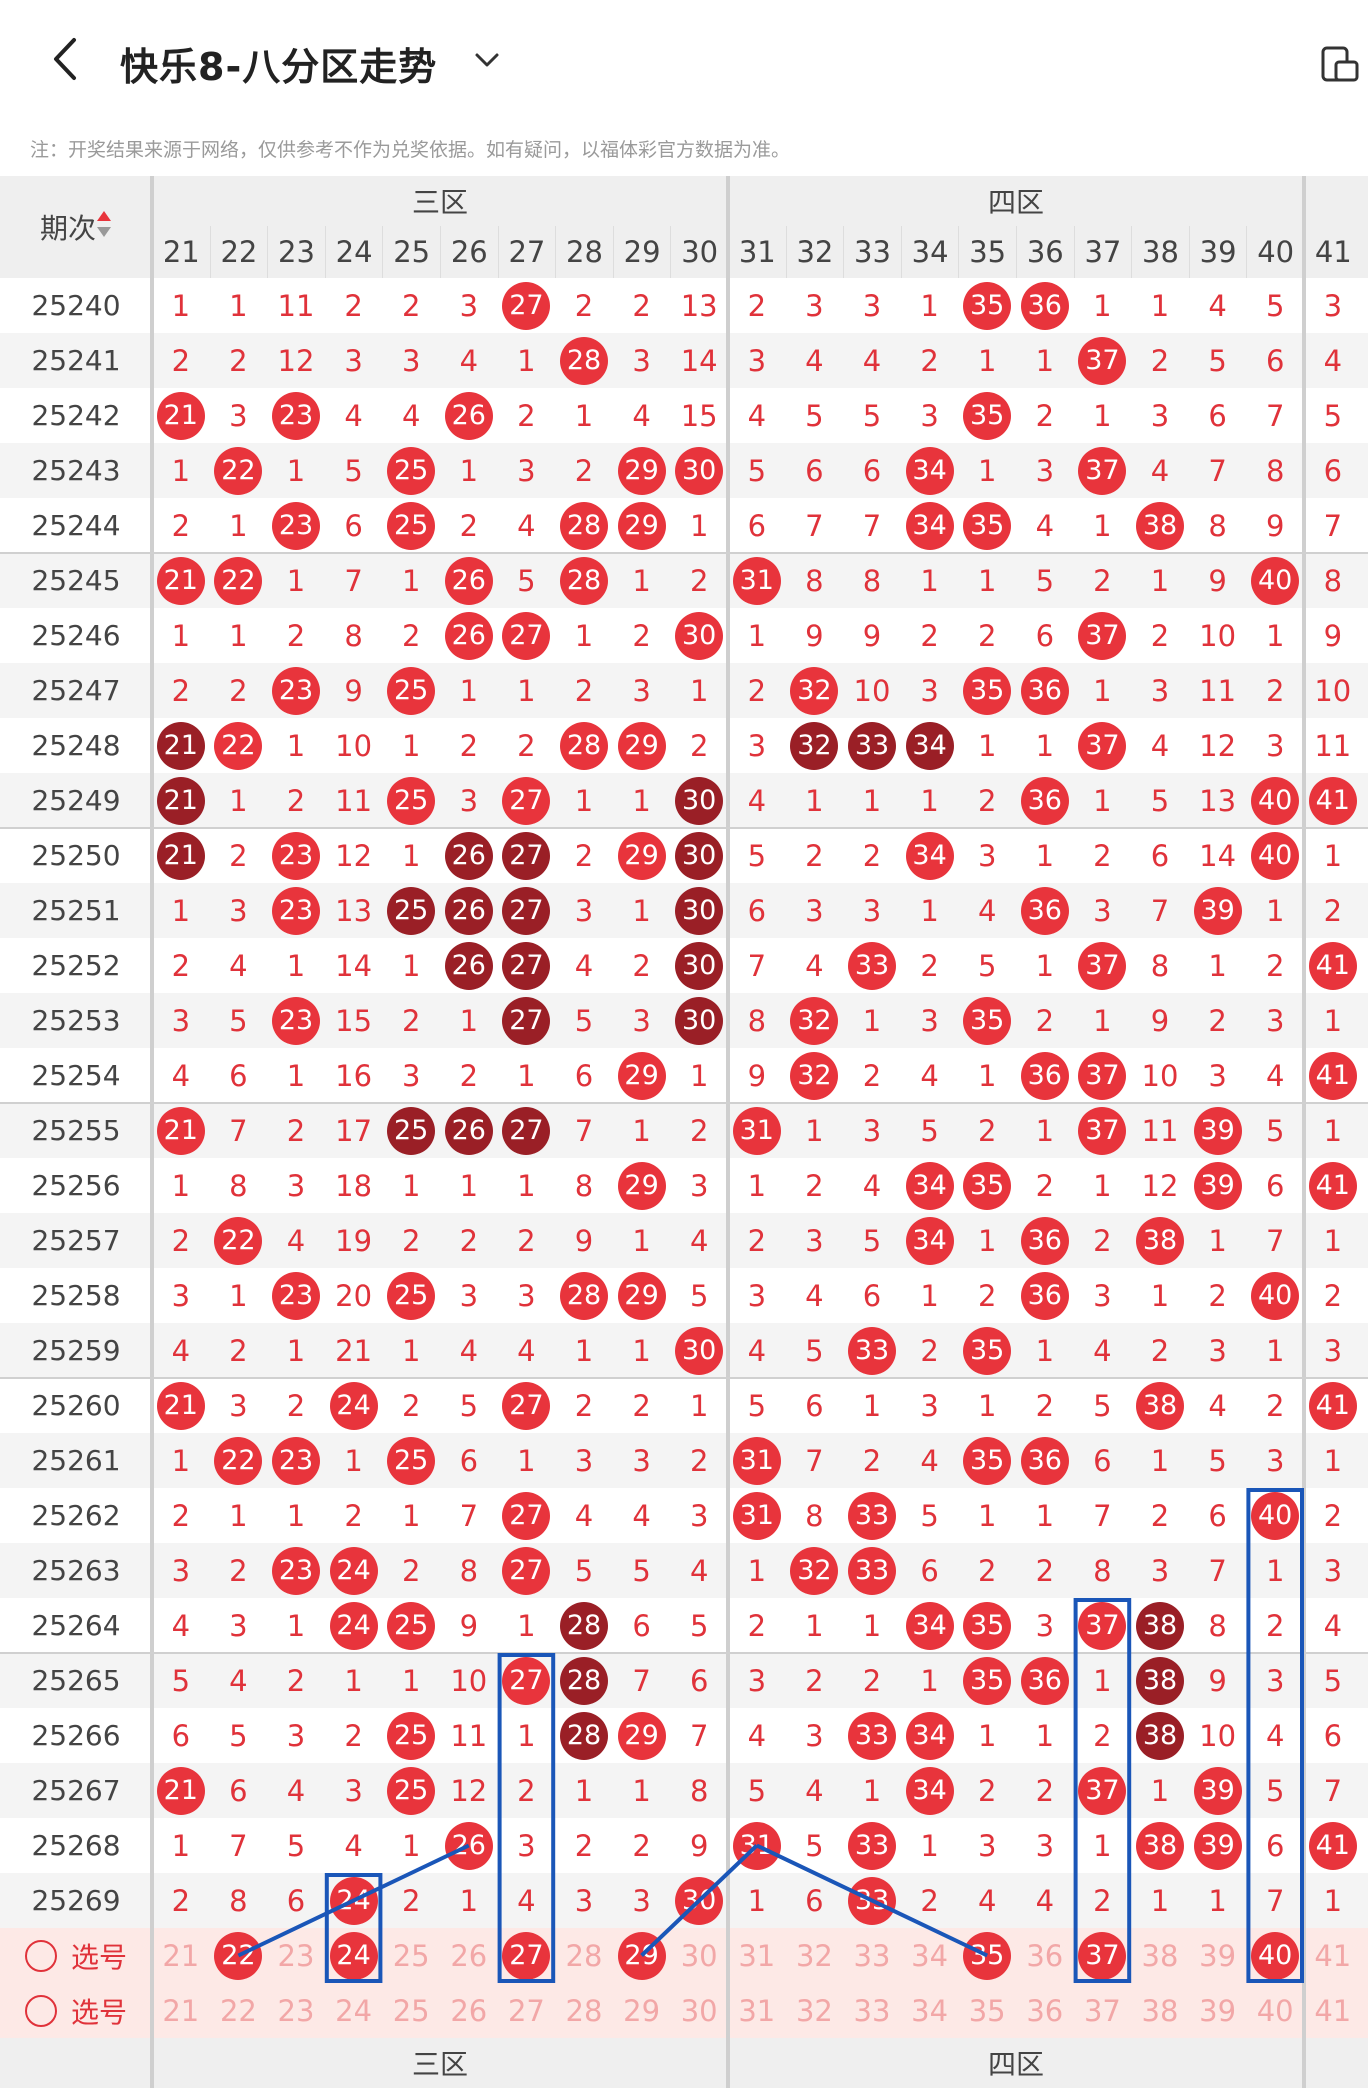 This screenshot has height=2088, width=1368. I want to click on select-number: 24, so click(354, 2010).